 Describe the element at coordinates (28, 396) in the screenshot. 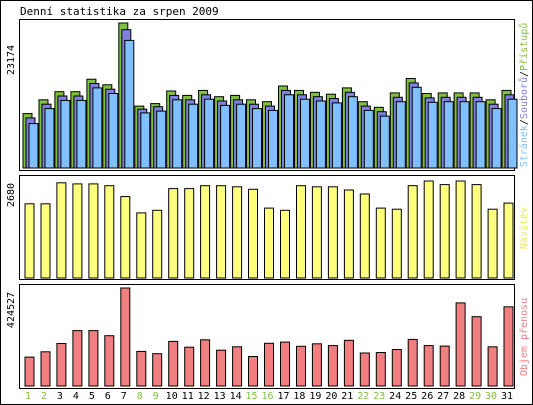

I see `x-tick-label-day-1: 1` at that location.